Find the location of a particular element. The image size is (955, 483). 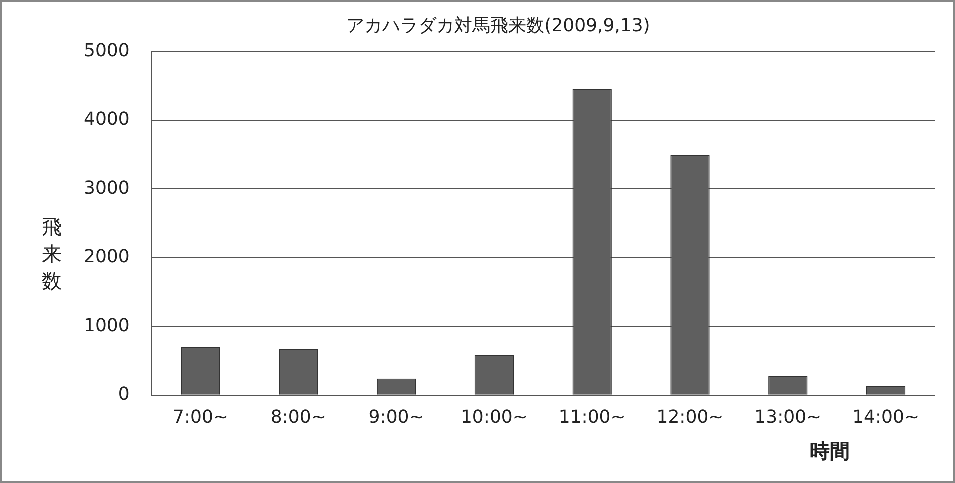

y-tick-label: 1000 is located at coordinates (107, 325).